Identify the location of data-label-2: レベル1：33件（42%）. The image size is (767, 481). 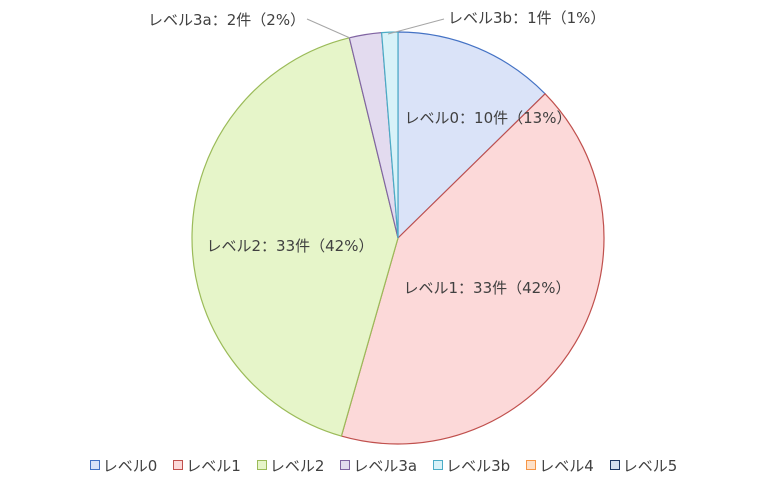
(487, 288).